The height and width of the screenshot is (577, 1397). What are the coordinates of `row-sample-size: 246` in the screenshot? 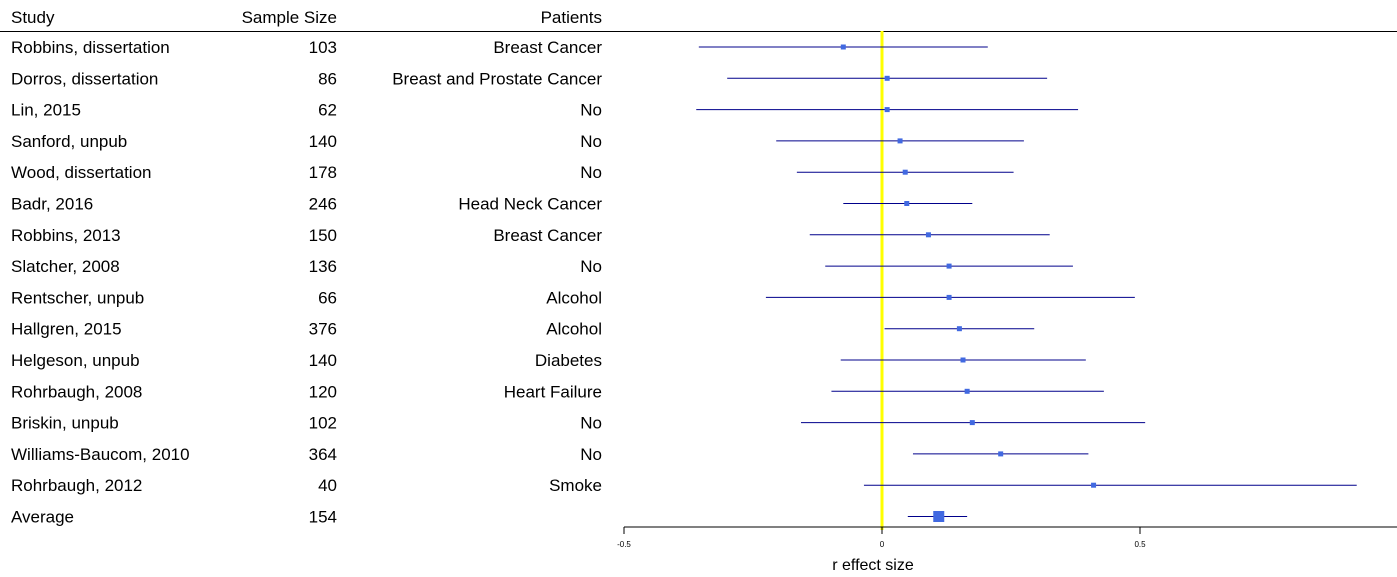 It's located at (323, 204).